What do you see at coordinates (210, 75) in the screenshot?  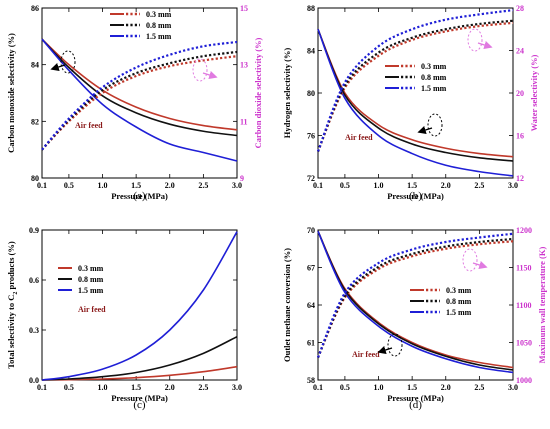 I see `panel-a-right-axis-arrow` at bounding box center [210, 75].